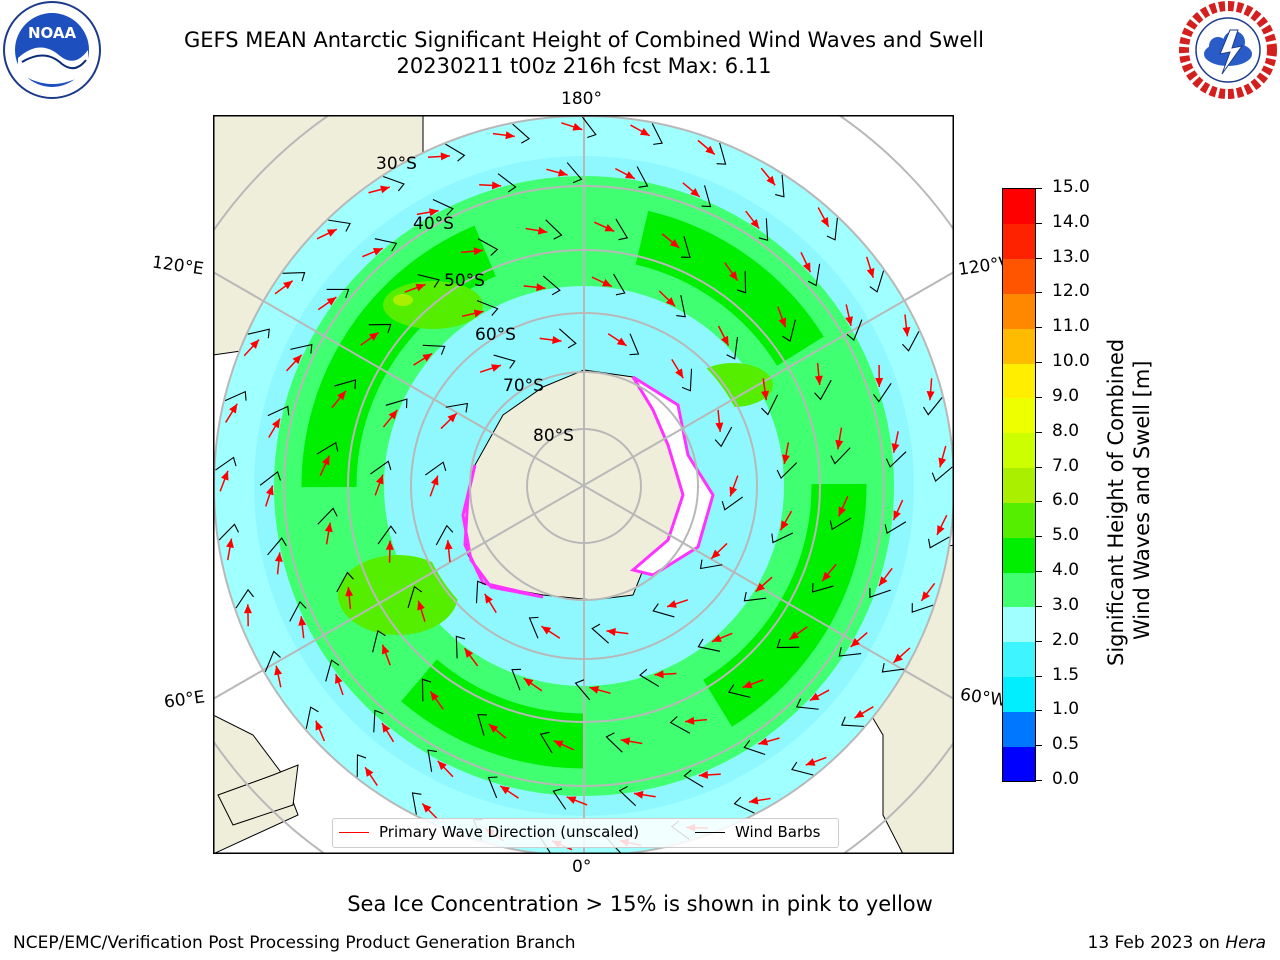 This screenshot has height=960, width=1280. Describe the element at coordinates (778, 832) in the screenshot. I see `legend-wind-barbs-label: Wind Barbs` at that location.